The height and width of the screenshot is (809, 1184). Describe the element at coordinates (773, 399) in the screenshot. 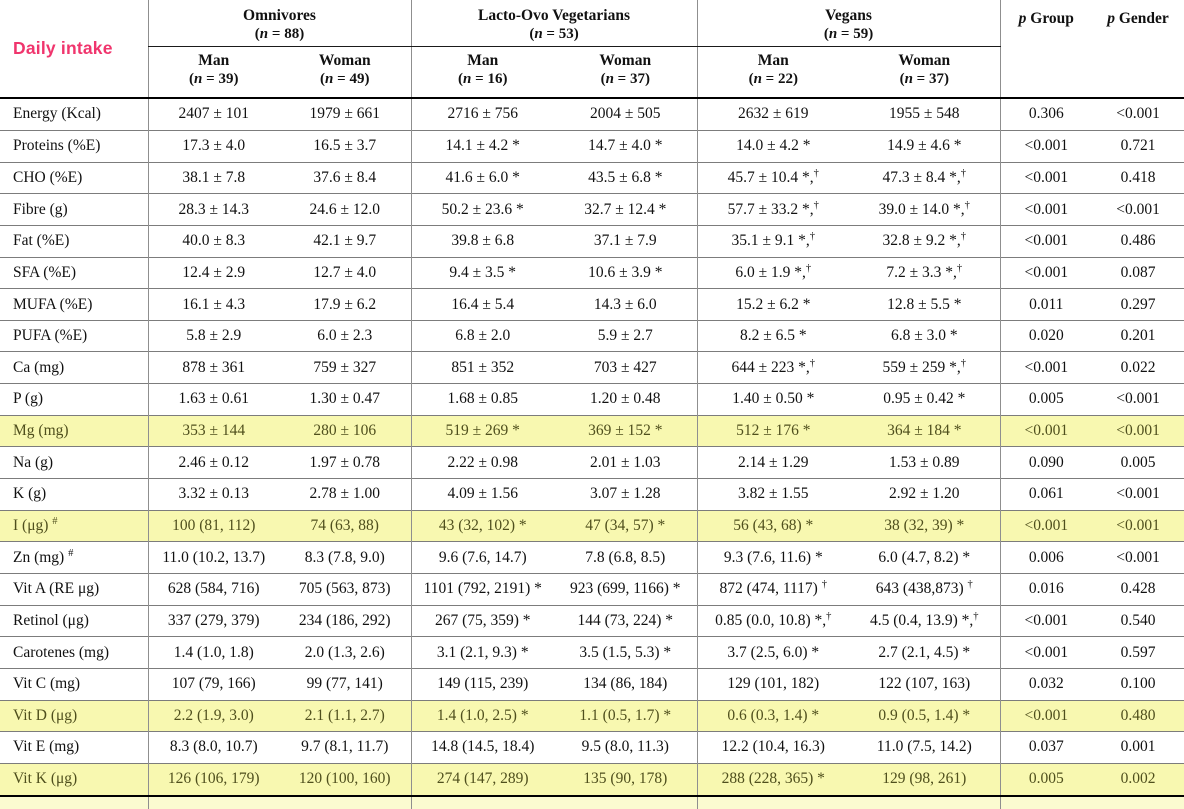

I see `value-cell: 1.40 ± 0.50 *` at that location.